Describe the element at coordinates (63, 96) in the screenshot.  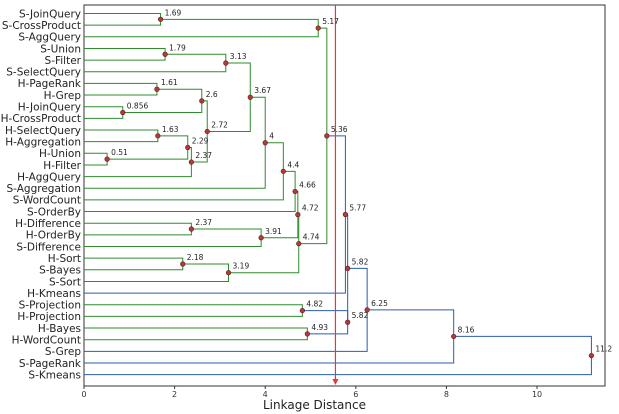
I see `leaf-label: H-Grep` at that location.